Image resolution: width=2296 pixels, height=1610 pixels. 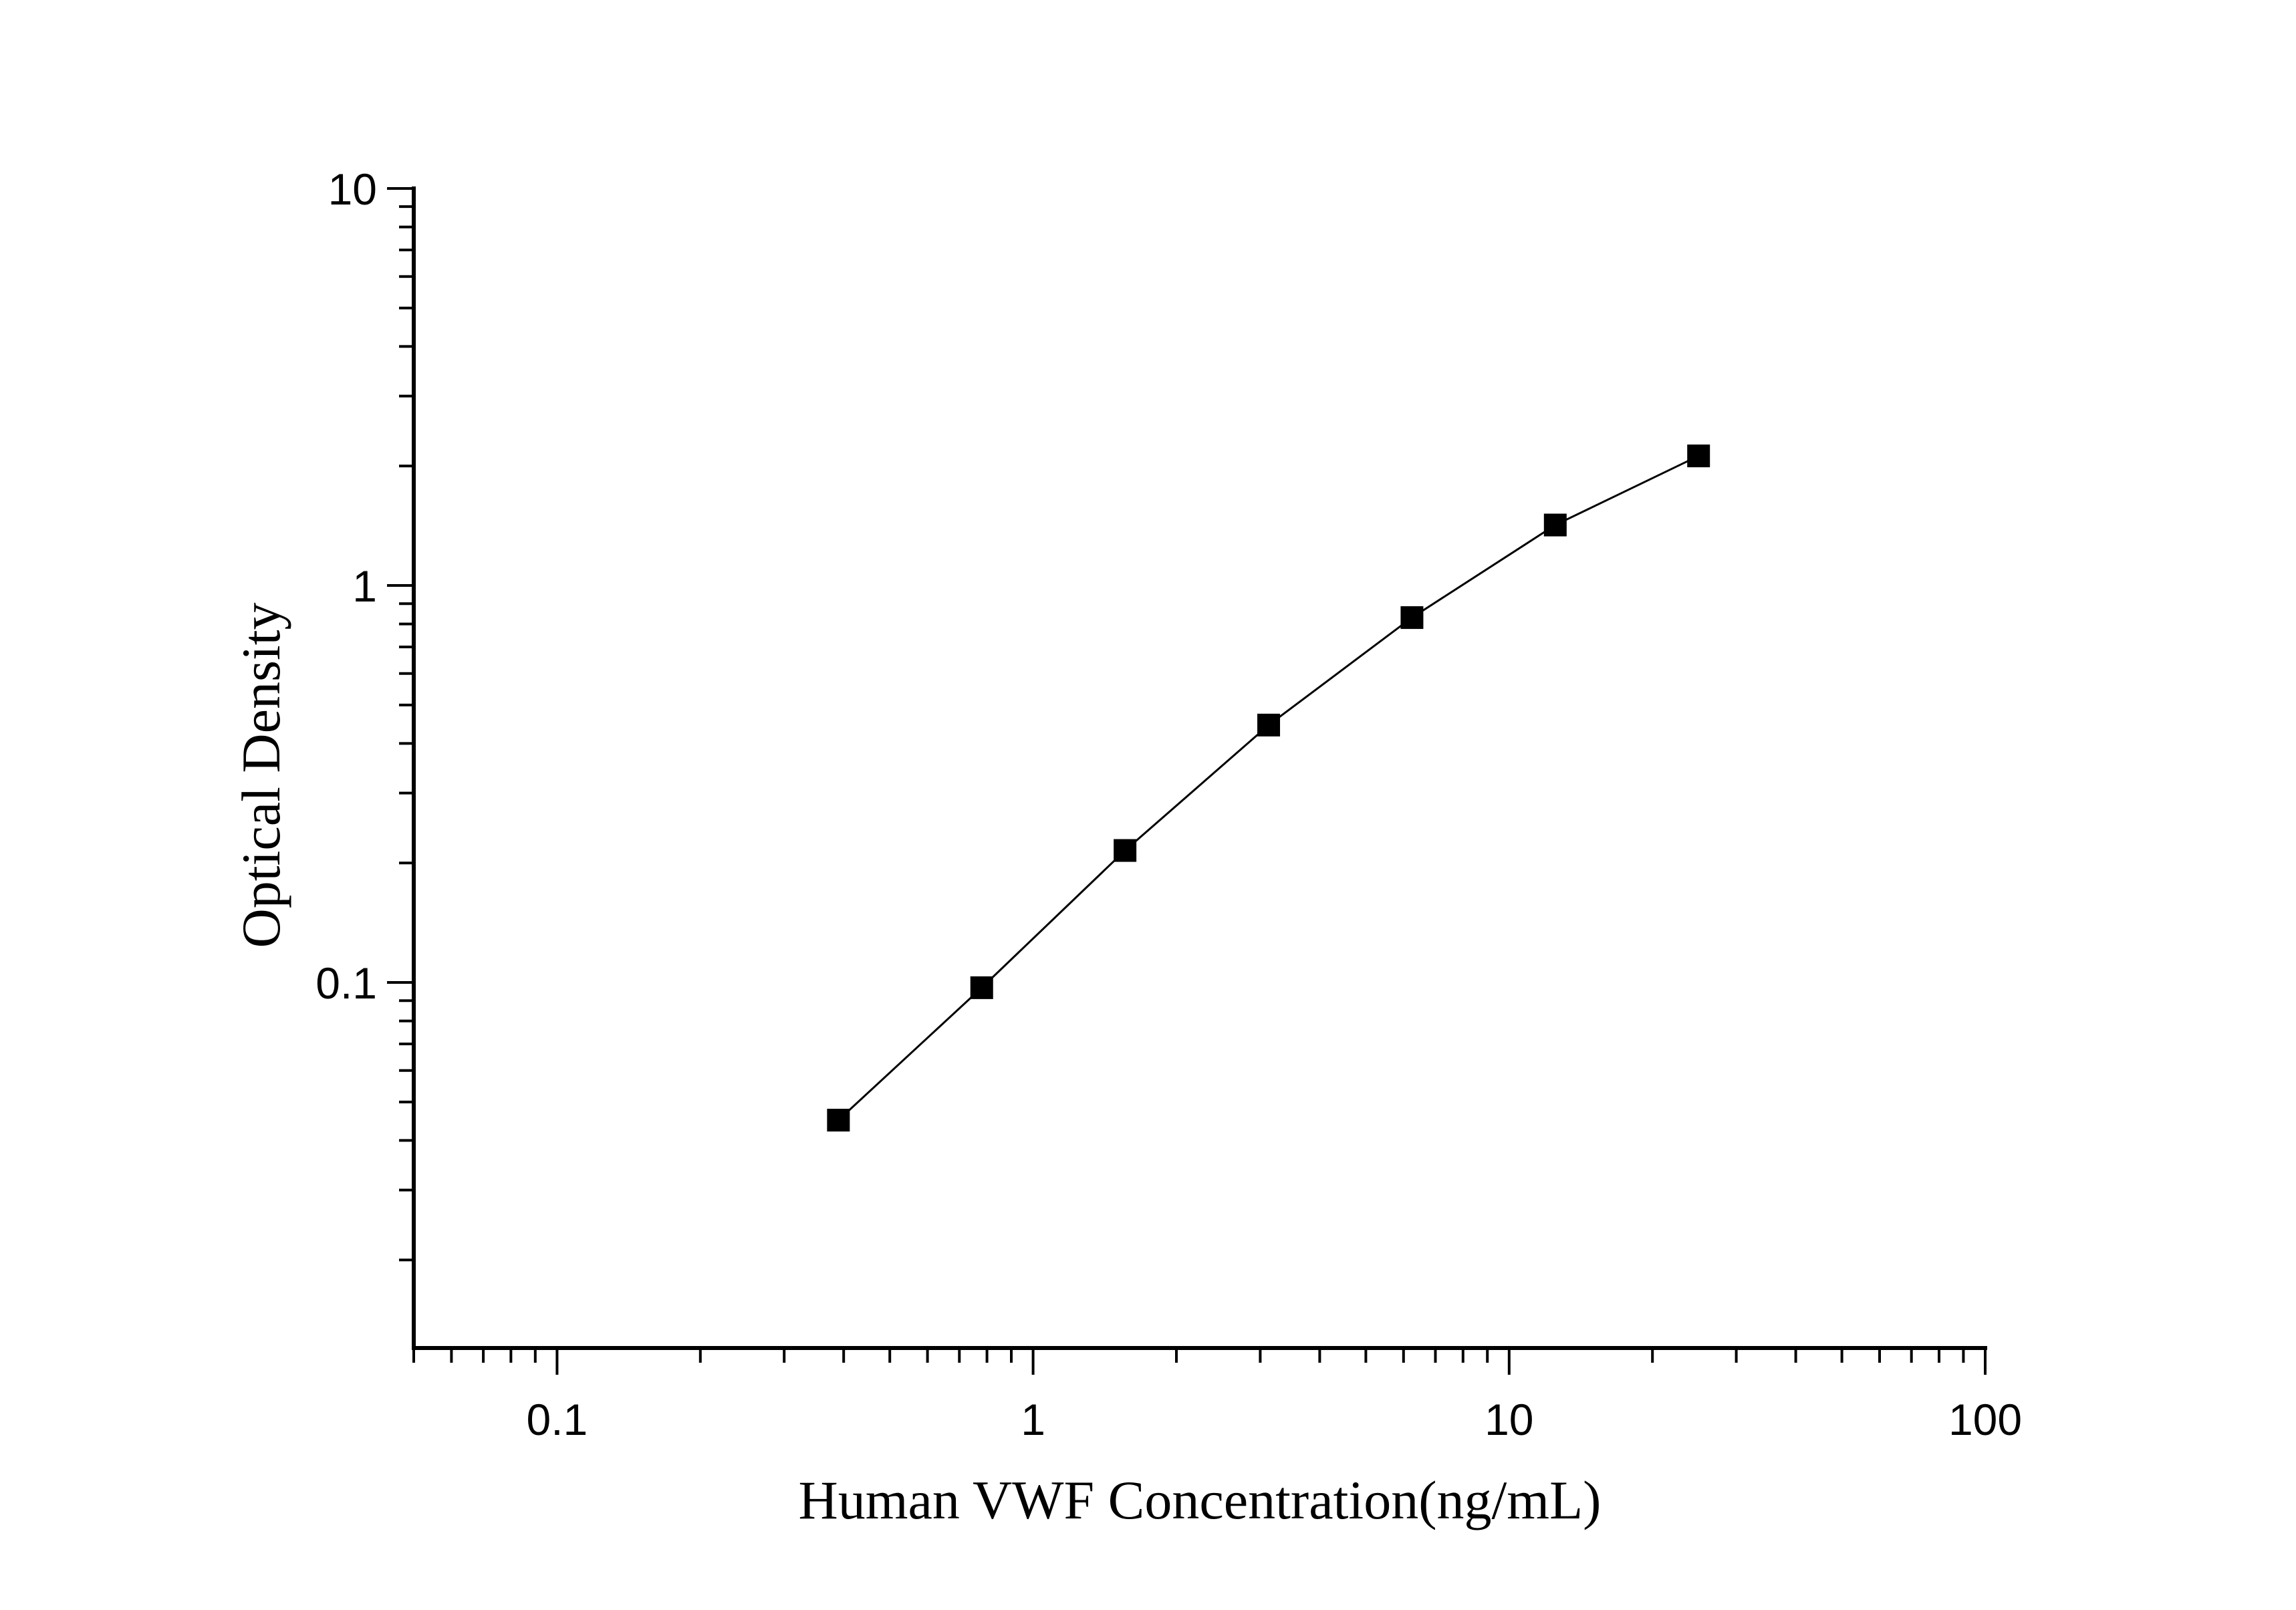 I want to click on x-tick-label: 100, so click(x=1985, y=1419).